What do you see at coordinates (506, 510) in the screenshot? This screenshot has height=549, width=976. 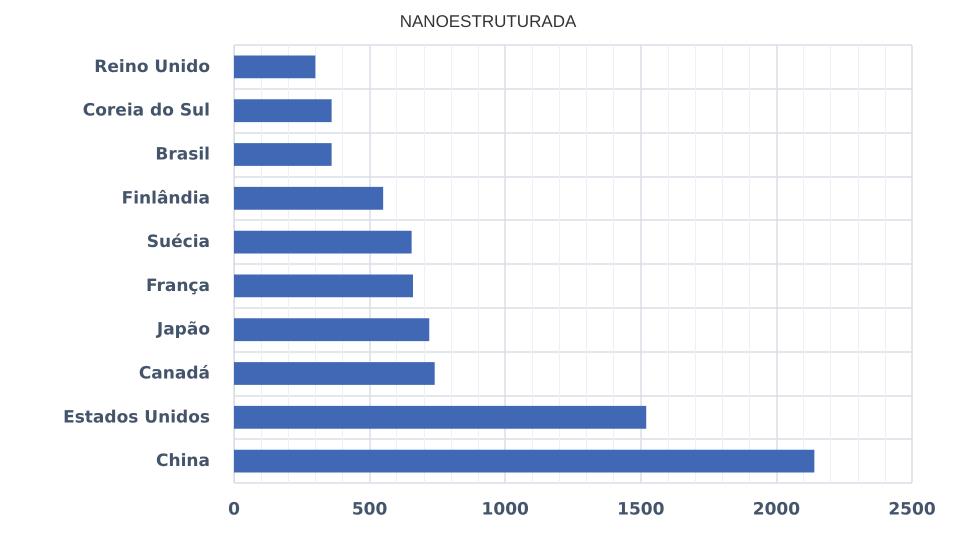 I see `x-tick-label: 1000` at bounding box center [506, 510].